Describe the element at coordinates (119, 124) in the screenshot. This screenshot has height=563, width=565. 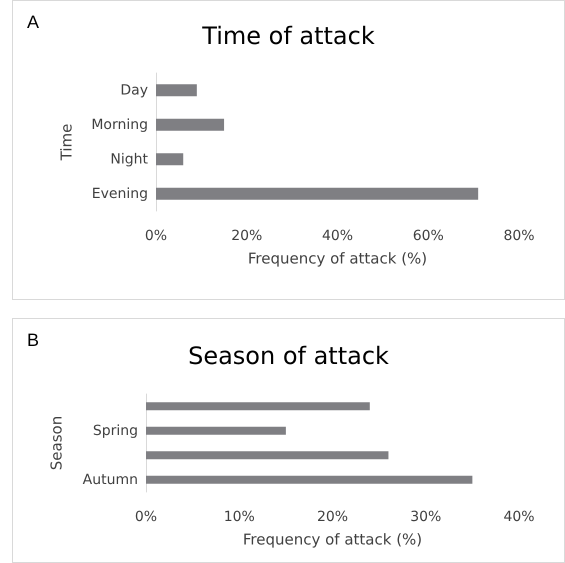
I see `y-tick-label: Morning` at that location.